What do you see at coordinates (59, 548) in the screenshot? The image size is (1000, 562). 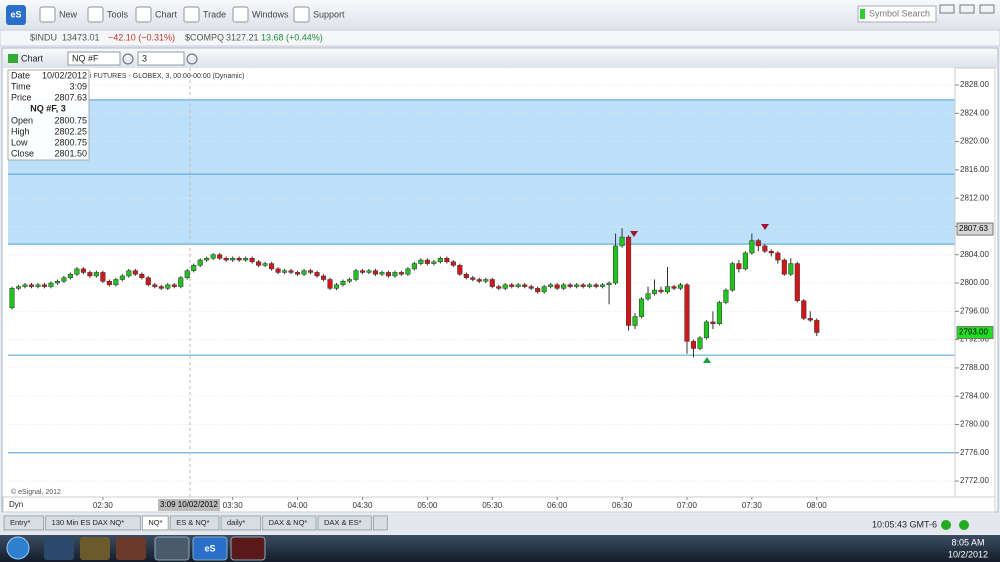 I see `taskbar-ie` at bounding box center [59, 548].